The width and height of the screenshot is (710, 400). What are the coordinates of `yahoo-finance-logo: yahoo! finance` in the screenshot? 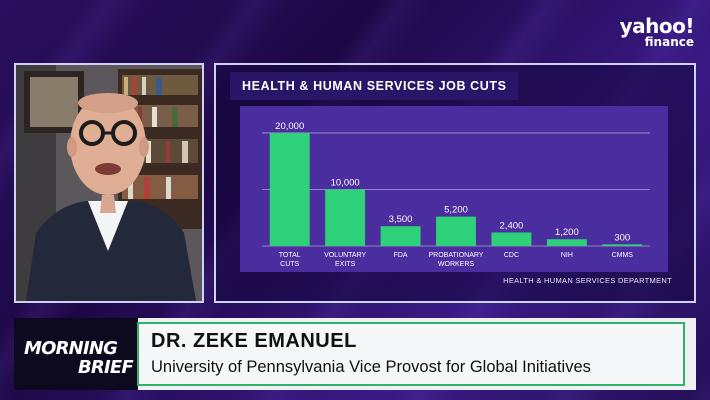 It's located at (657, 31).